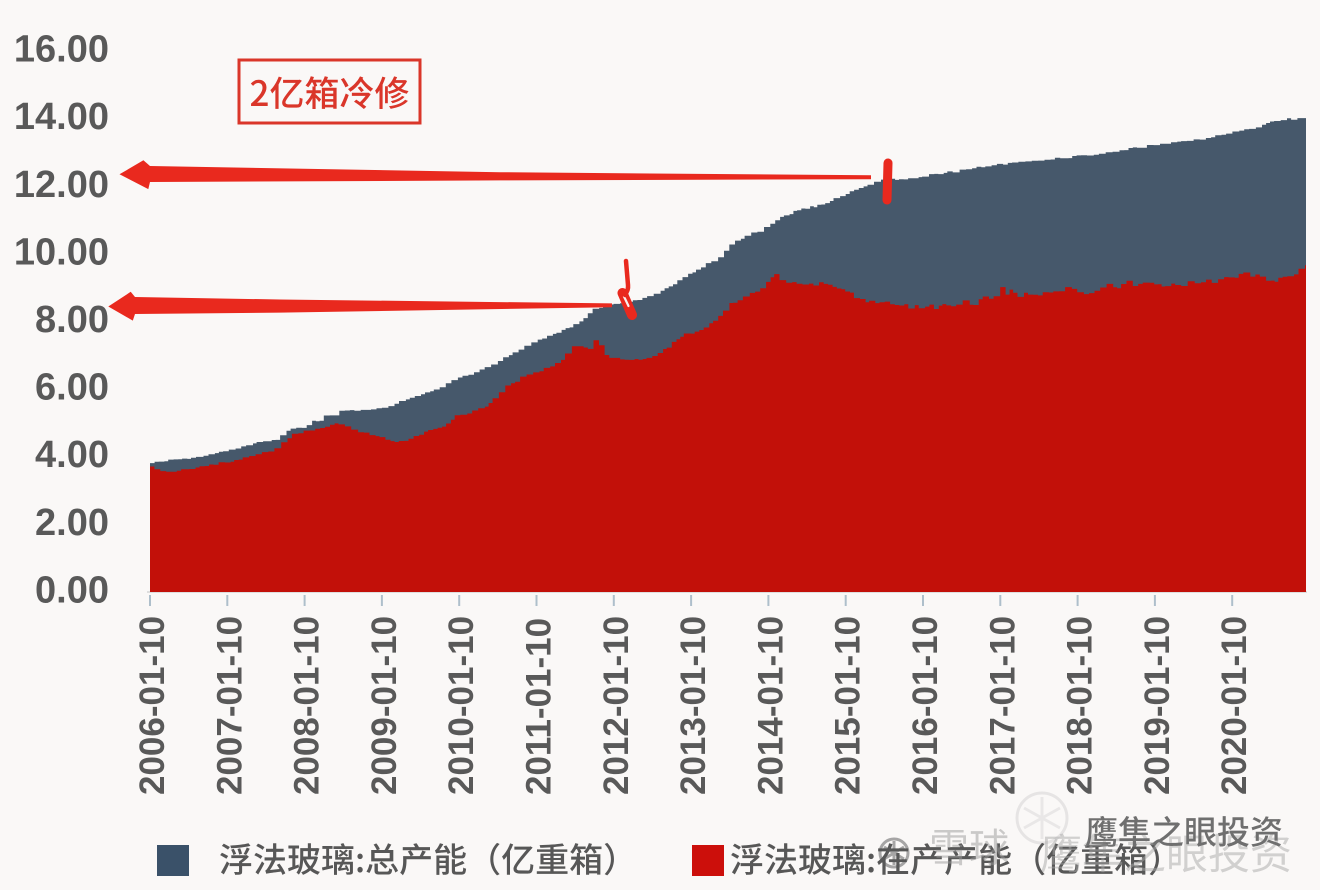  Describe the element at coordinates (72, 455) in the screenshot. I see `svg-text: 4.00` at that location.